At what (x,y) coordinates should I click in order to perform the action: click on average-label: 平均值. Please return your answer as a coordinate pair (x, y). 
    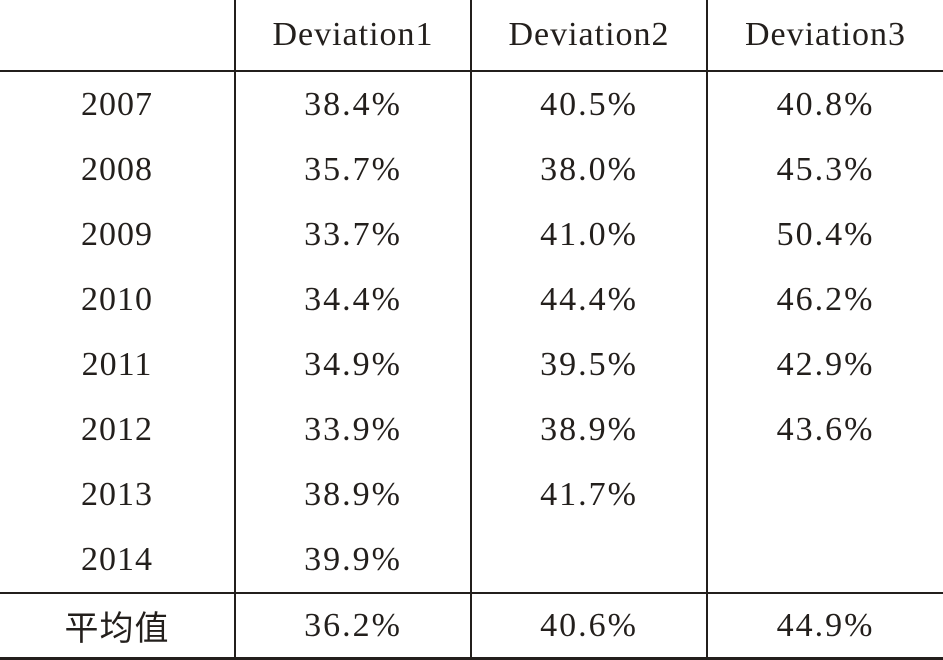
    Looking at the image, I should click on (117, 626).